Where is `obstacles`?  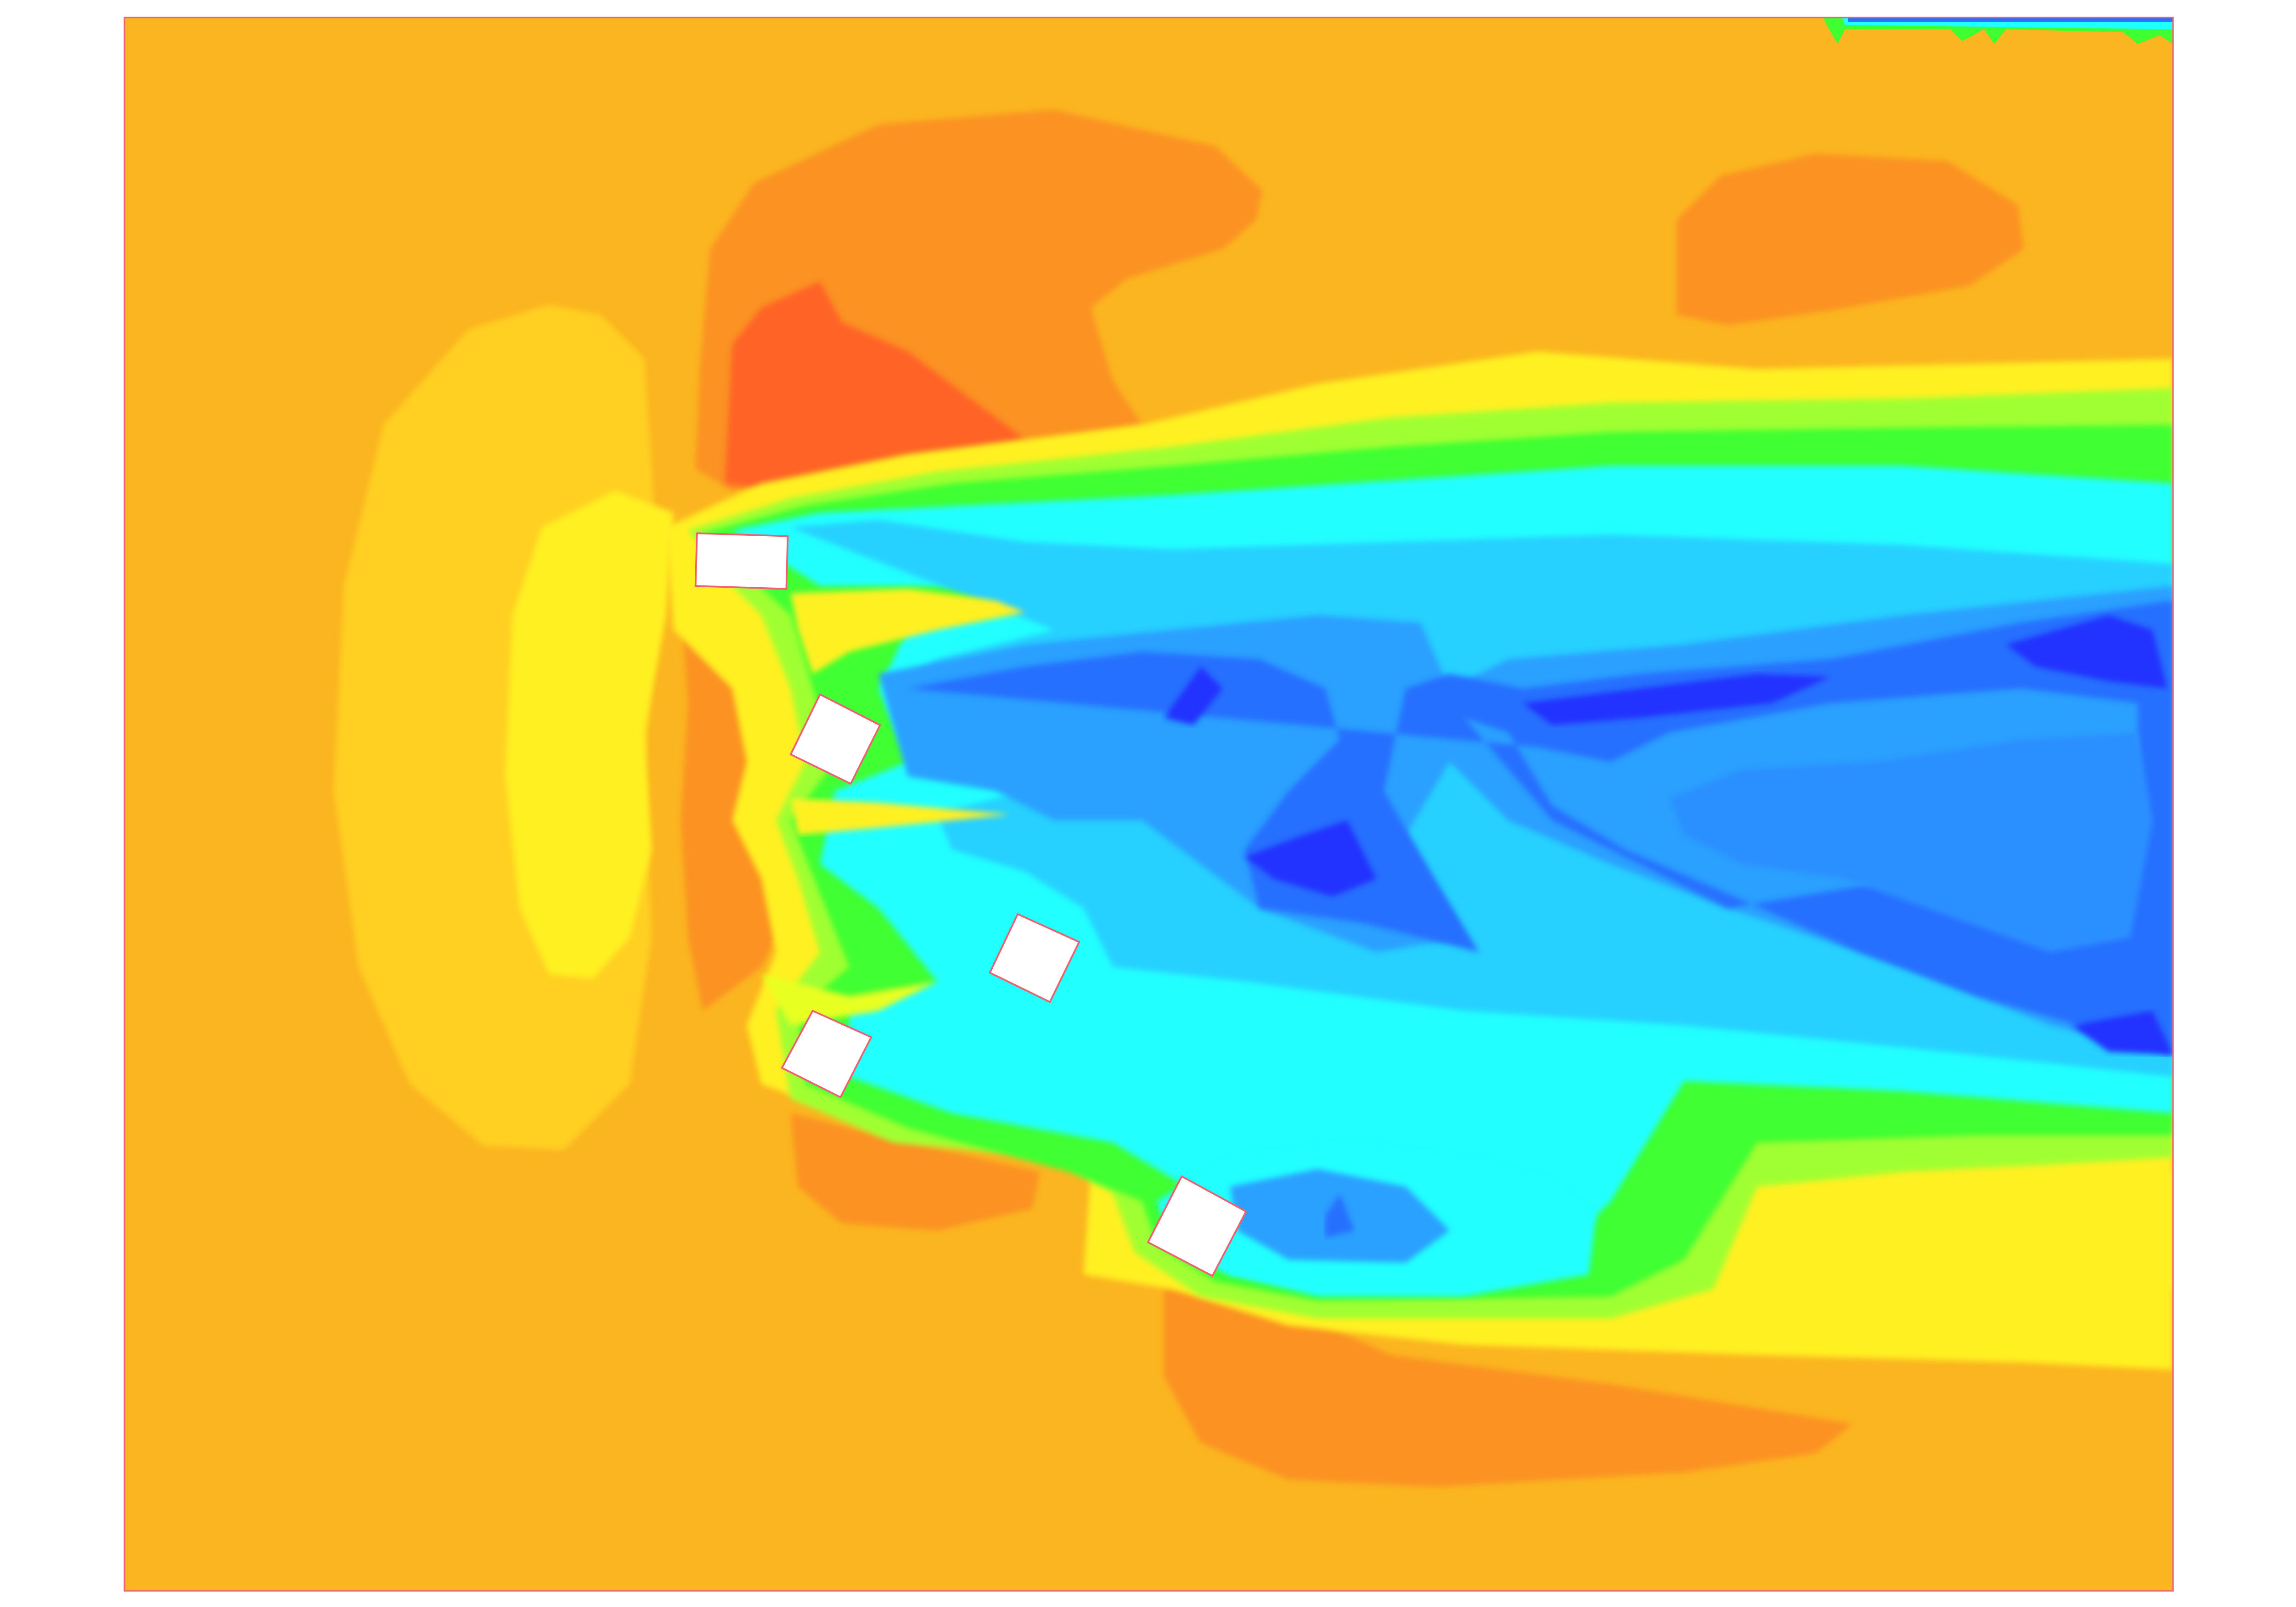
obstacles is located at coordinates (971, 904).